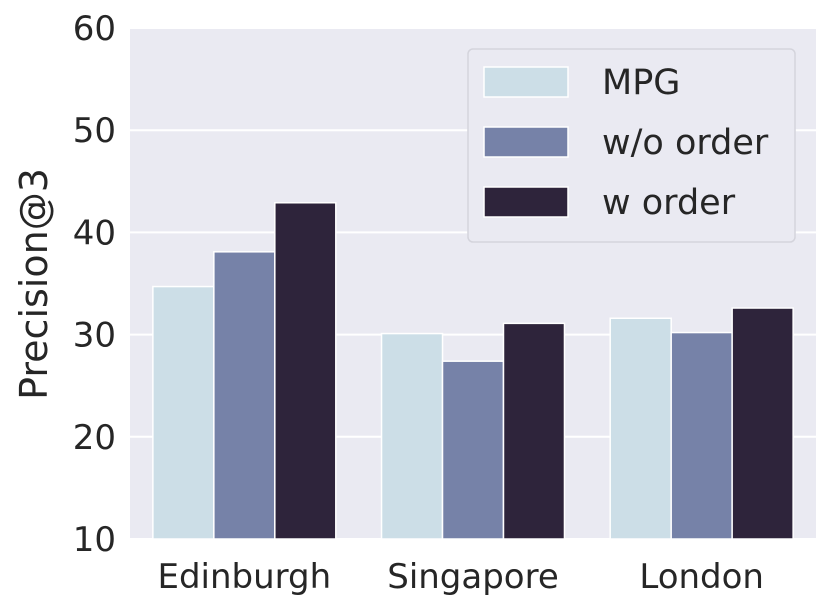 The image size is (831, 612). What do you see at coordinates (94, 233) in the screenshot?
I see `y-tick-label: 40` at bounding box center [94, 233].